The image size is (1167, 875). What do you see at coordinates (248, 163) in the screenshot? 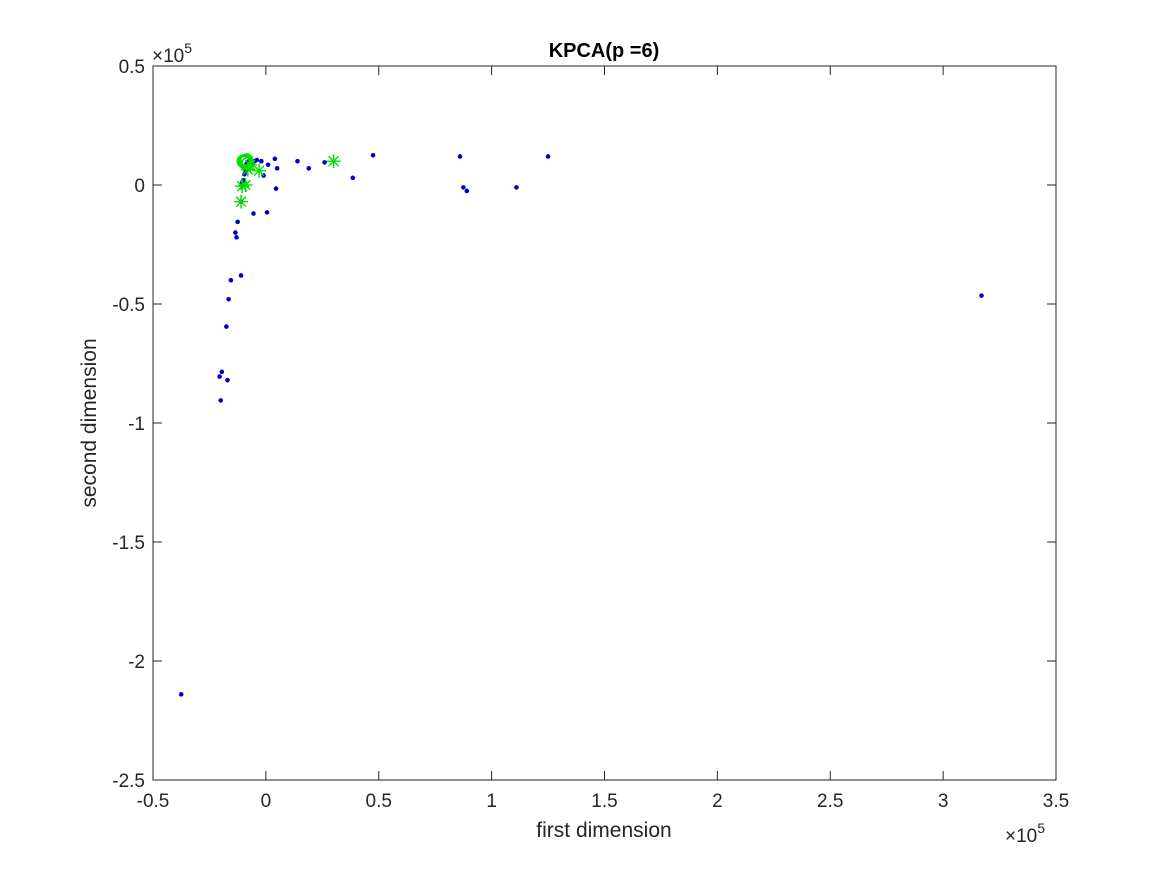
I see `data-point-circle` at bounding box center [248, 163].